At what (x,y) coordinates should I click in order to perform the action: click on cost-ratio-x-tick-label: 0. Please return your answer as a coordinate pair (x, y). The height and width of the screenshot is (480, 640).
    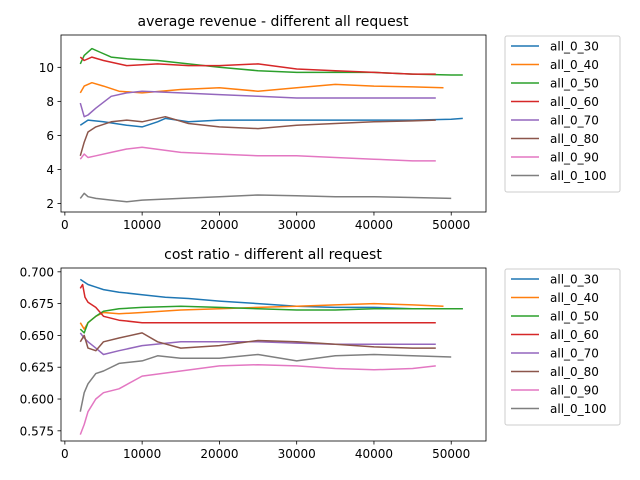
    Looking at the image, I should click on (65, 454).